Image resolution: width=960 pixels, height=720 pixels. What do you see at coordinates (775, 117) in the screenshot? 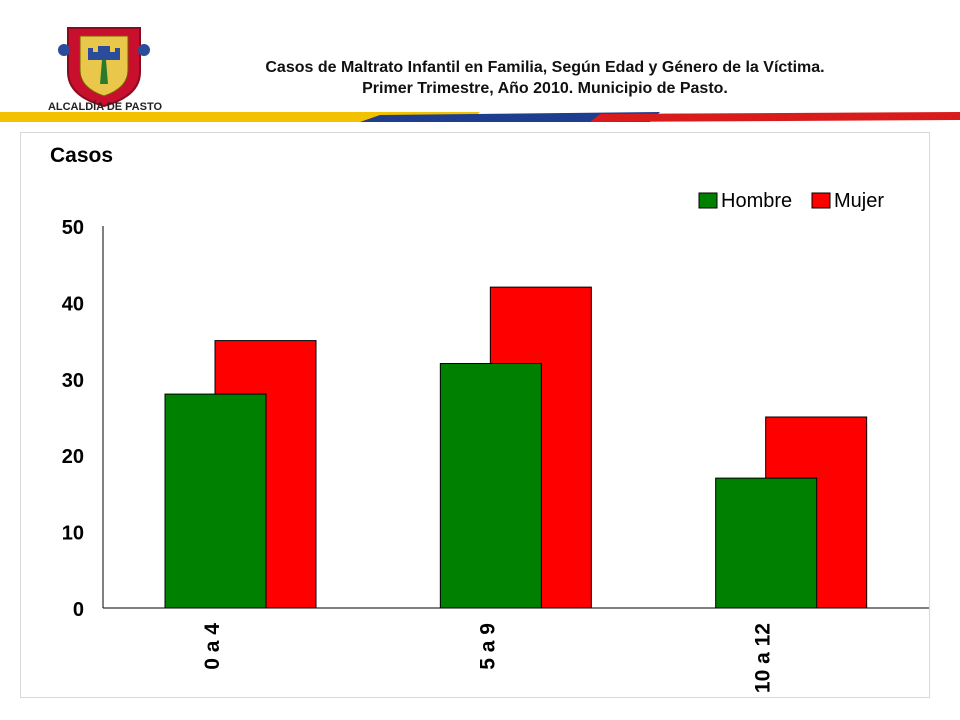
I see `stripe-red` at bounding box center [775, 117].